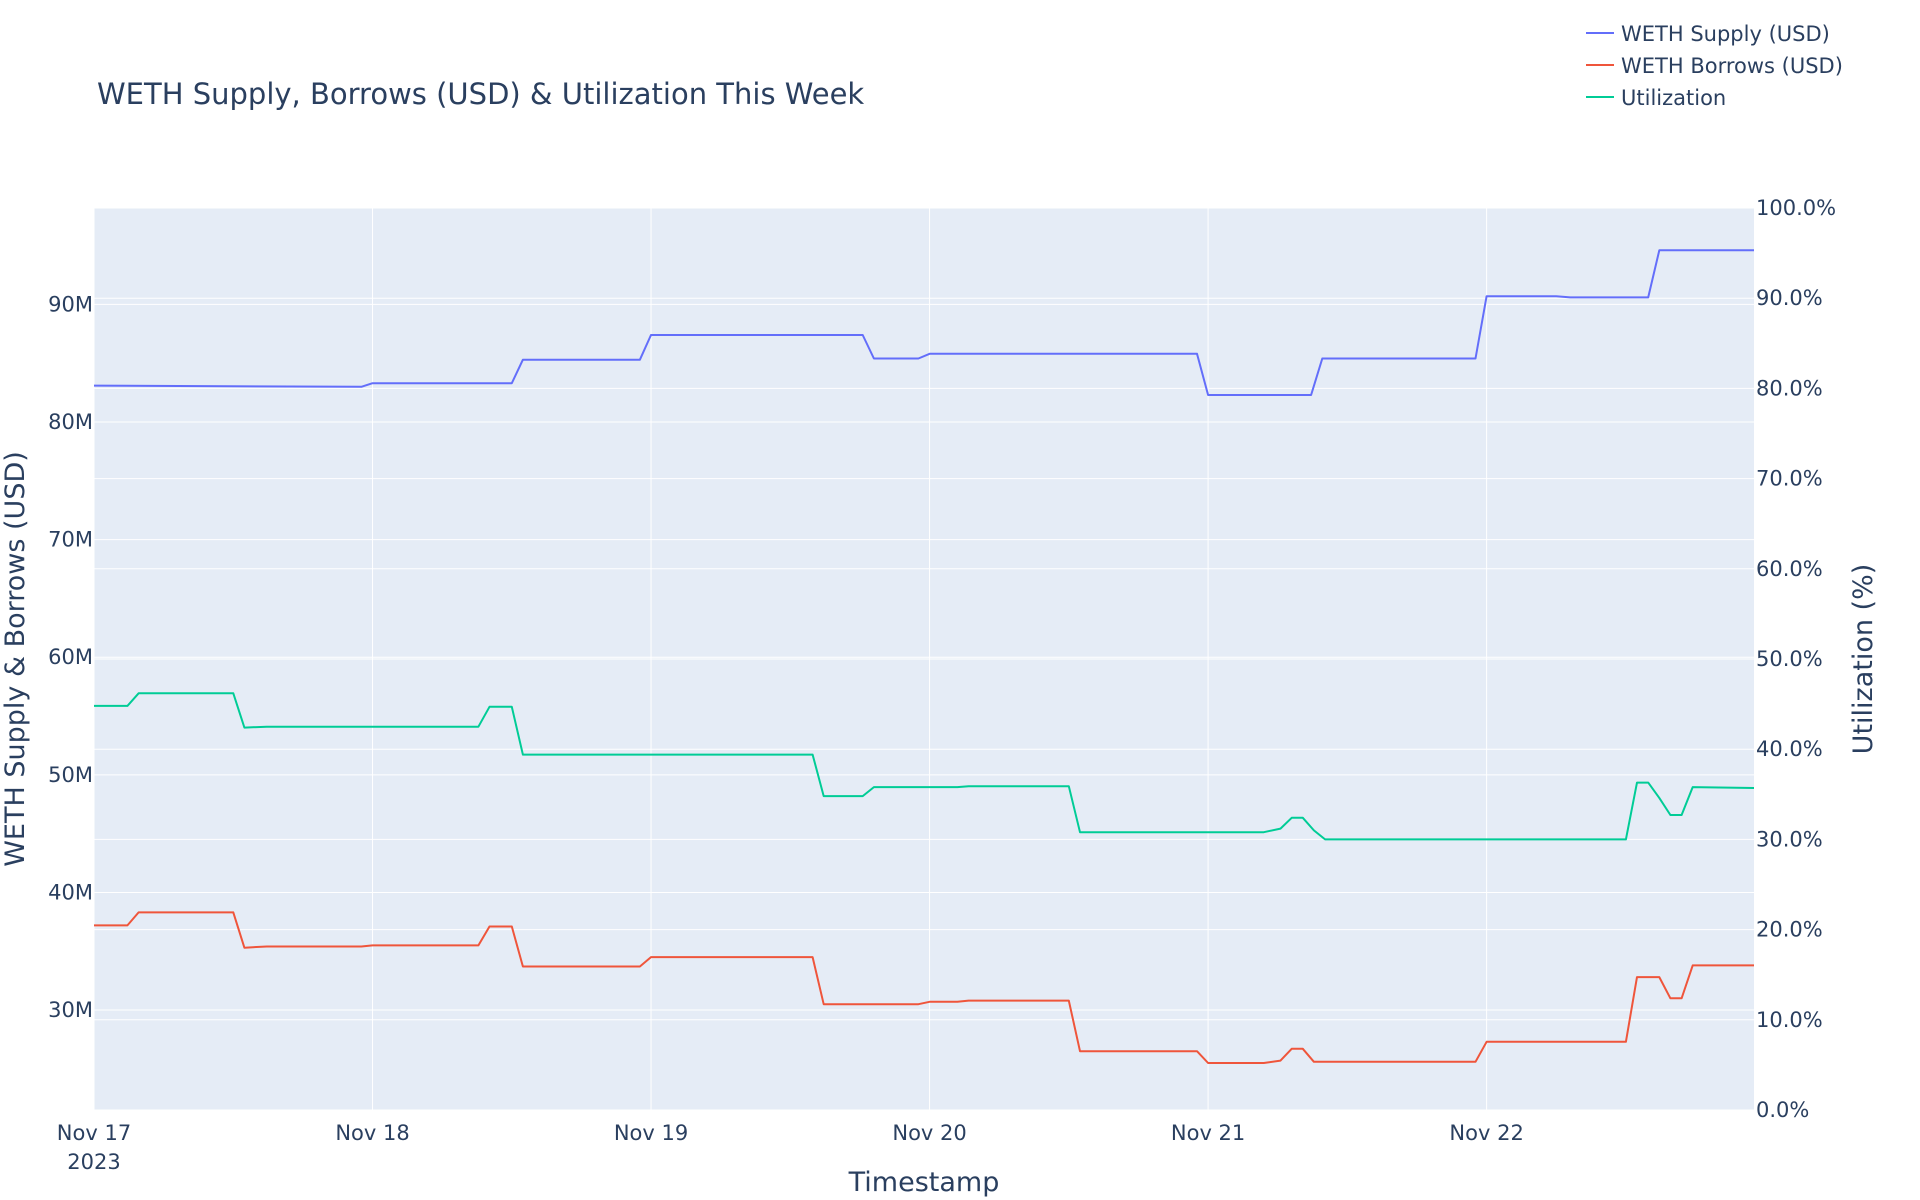  I want to click on y-tick-label: 50M, so click(70, 775).